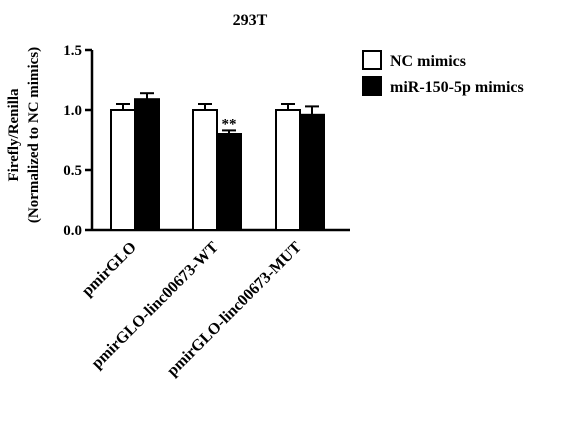 Image resolution: width=563 pixels, height=436 pixels. Describe the element at coordinates (72, 231) in the screenshot. I see `y-tick-label: 0.0` at that location.